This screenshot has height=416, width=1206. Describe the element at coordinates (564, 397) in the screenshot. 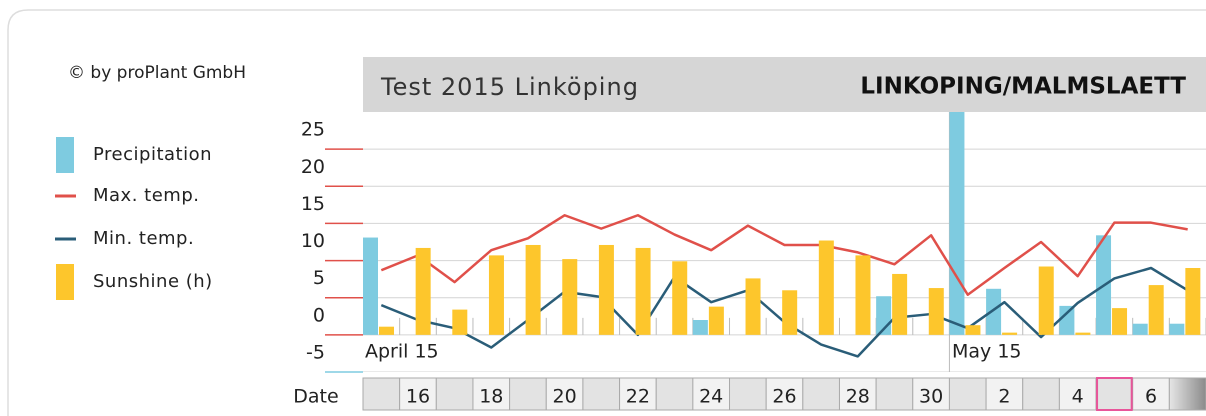

I see `x-tick-label: 20` at that location.